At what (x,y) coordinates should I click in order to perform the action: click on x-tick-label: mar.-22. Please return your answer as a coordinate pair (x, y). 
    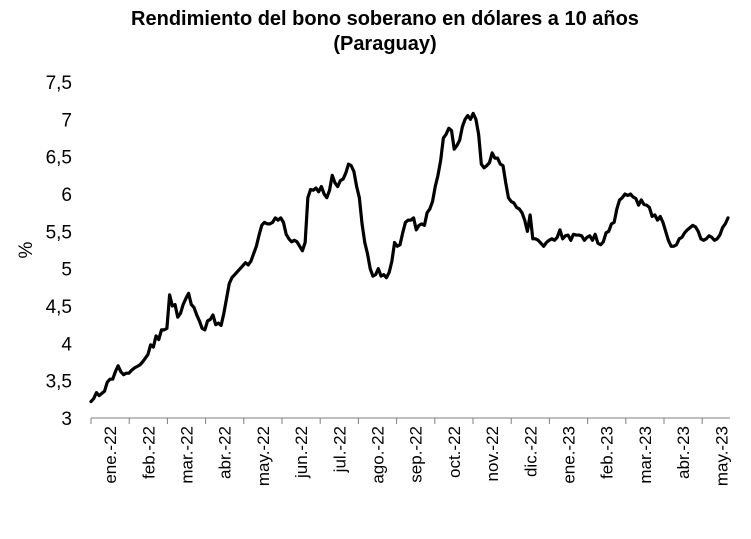
    Looking at the image, I should click on (187, 455).